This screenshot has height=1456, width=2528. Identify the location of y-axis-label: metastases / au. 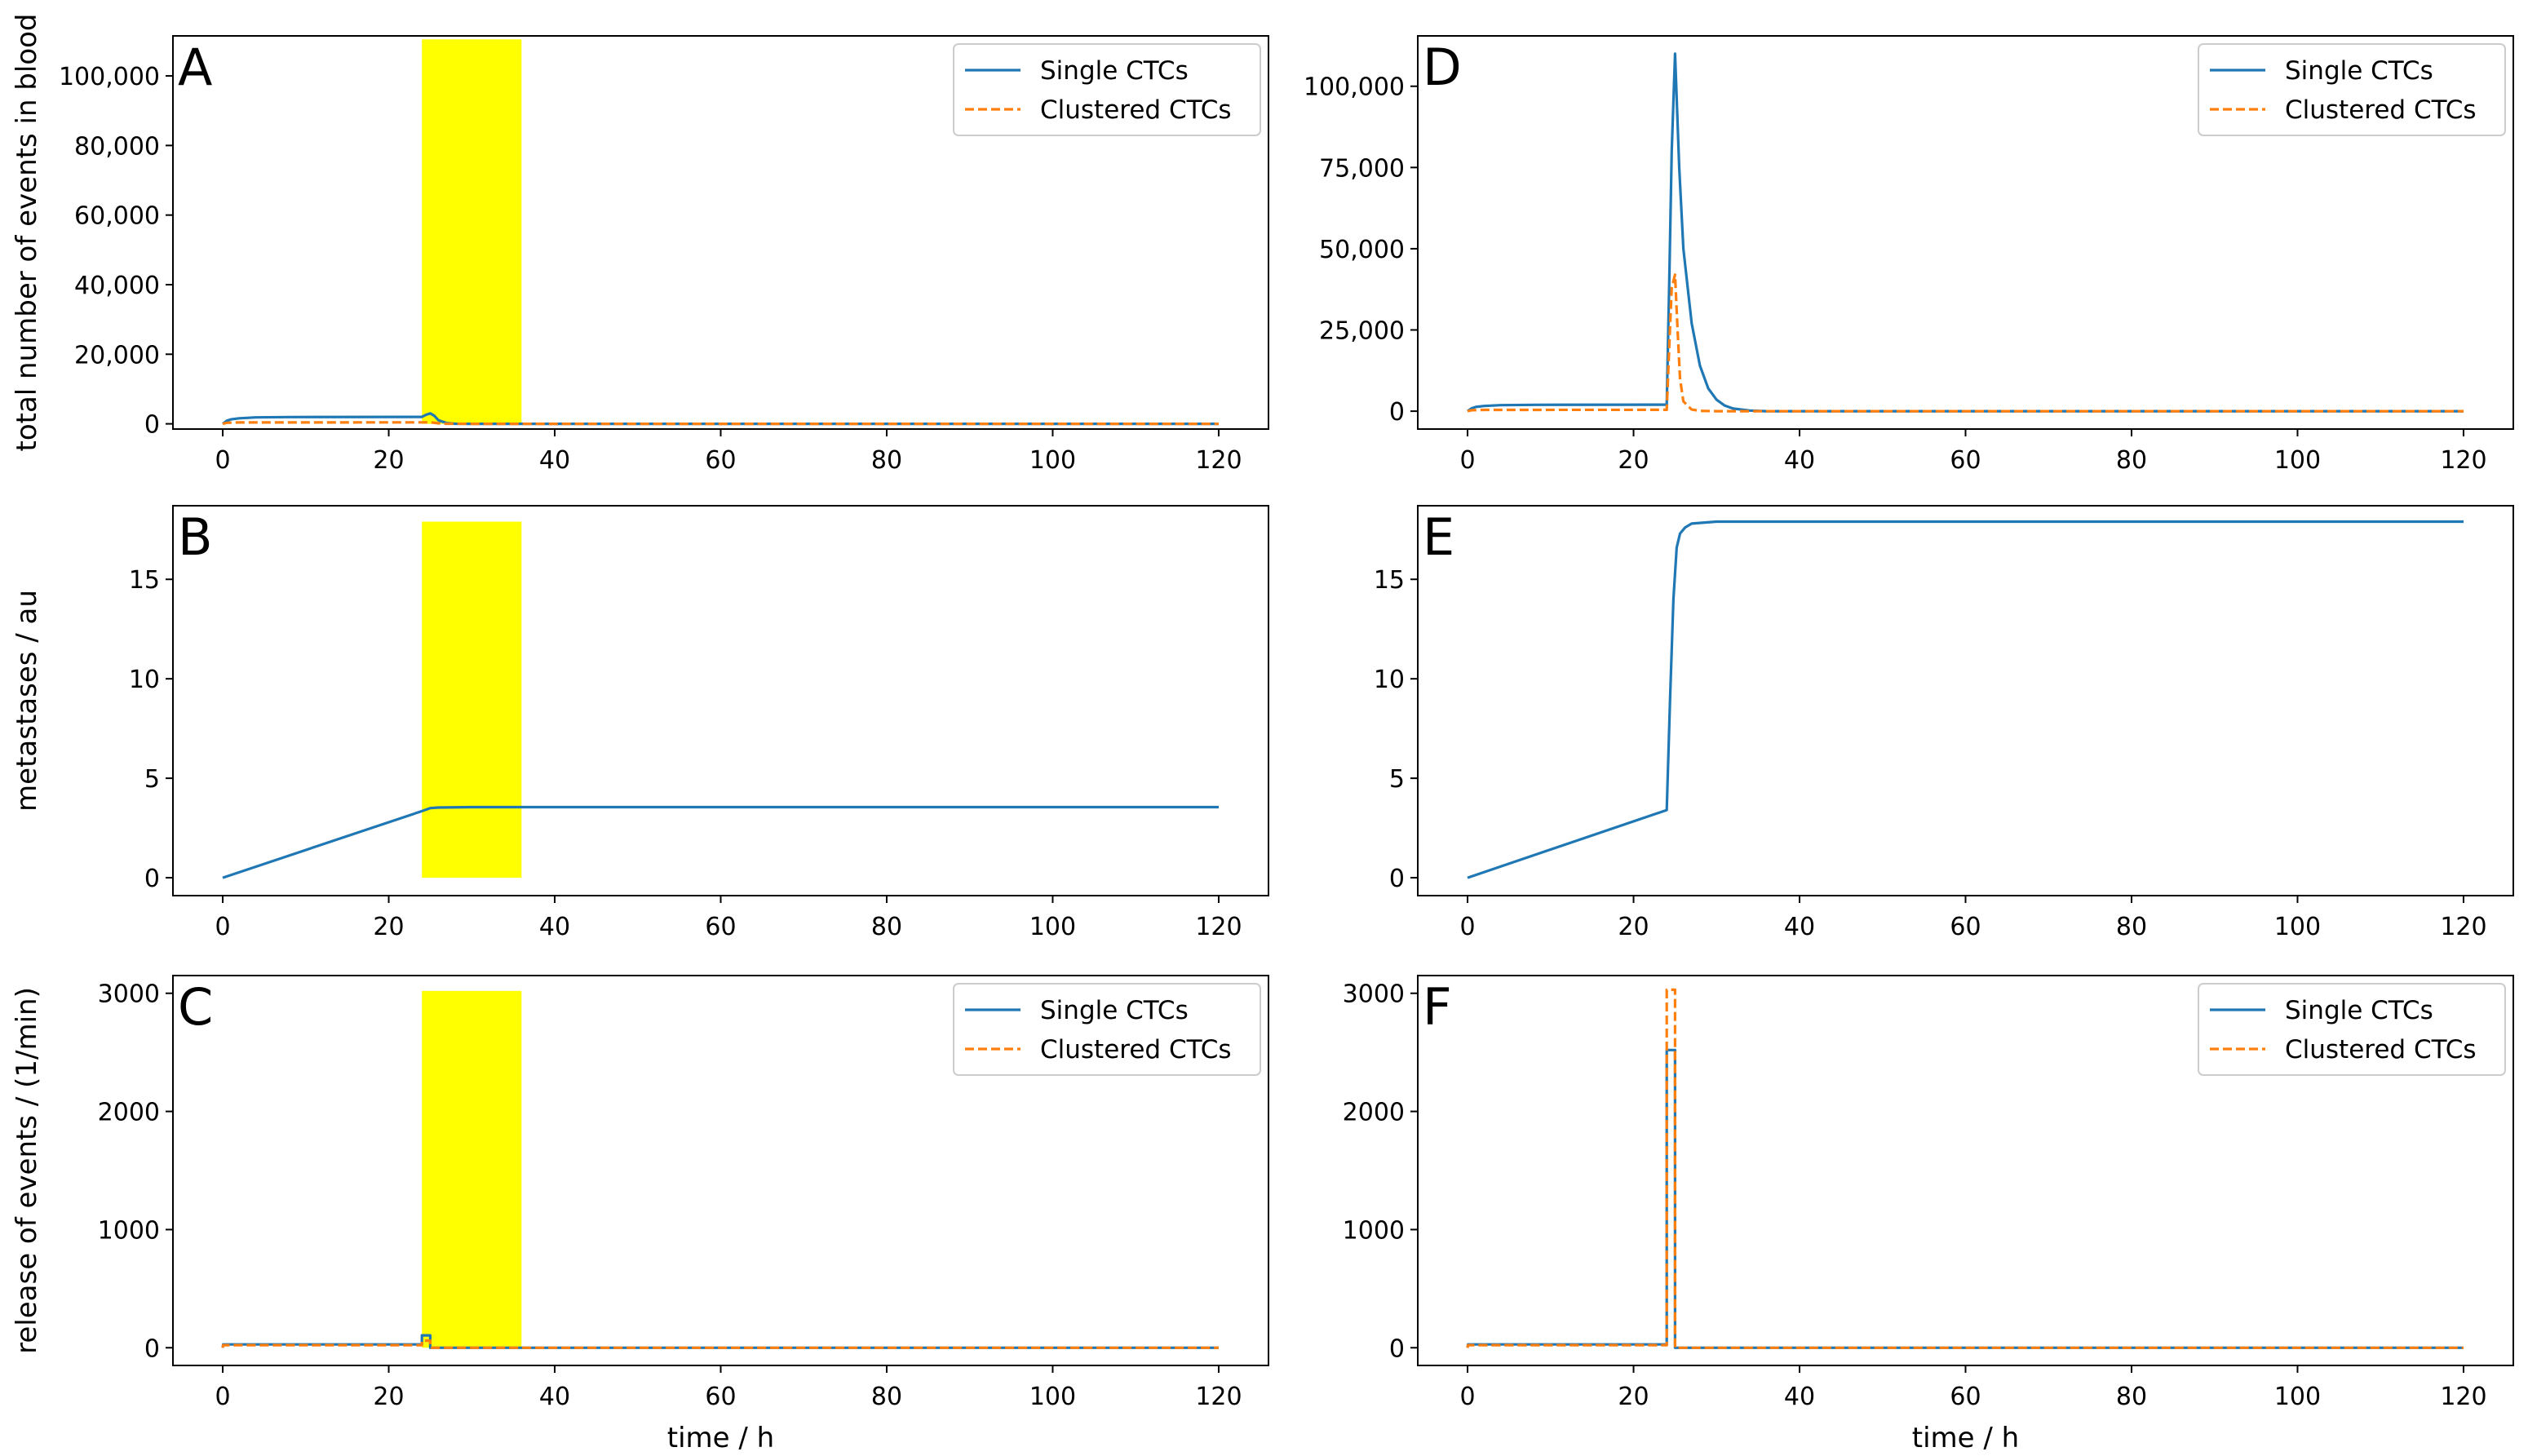
(27, 701).